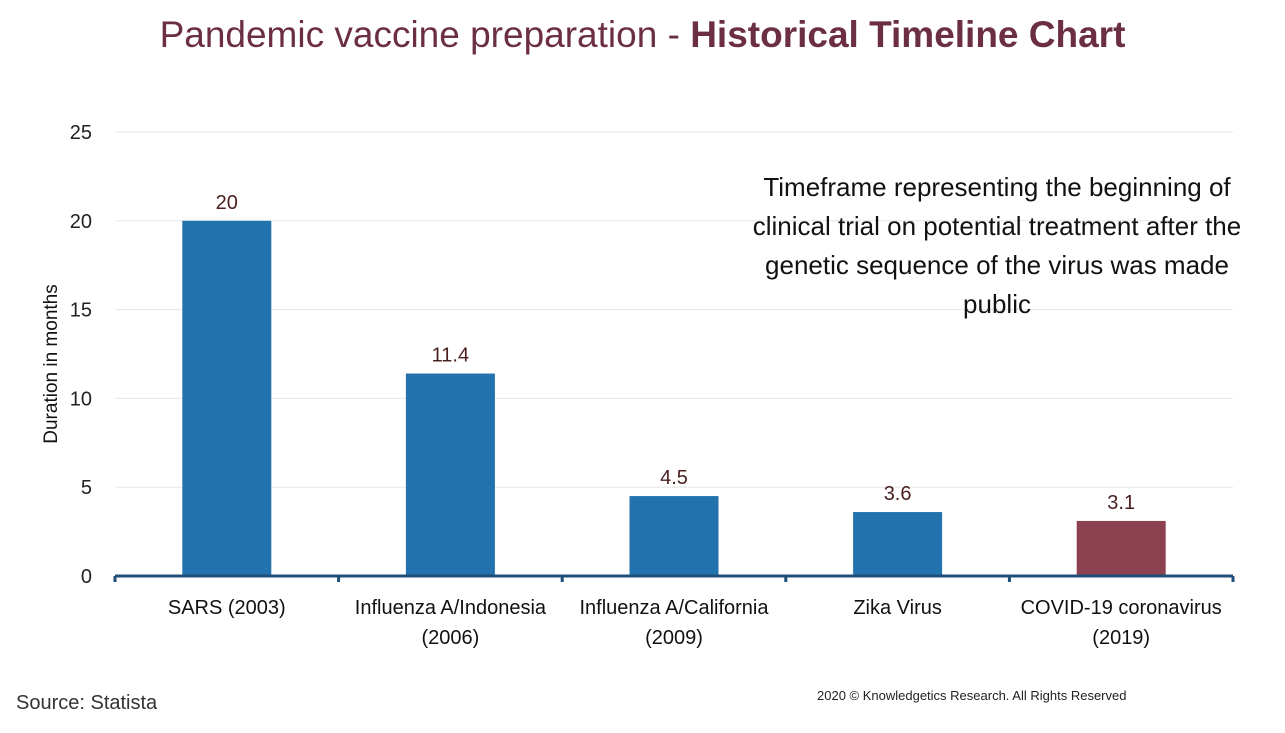 This screenshot has height=733, width=1285. Describe the element at coordinates (227, 608) in the screenshot. I see `x-tick-label: SARS (2003)` at that location.